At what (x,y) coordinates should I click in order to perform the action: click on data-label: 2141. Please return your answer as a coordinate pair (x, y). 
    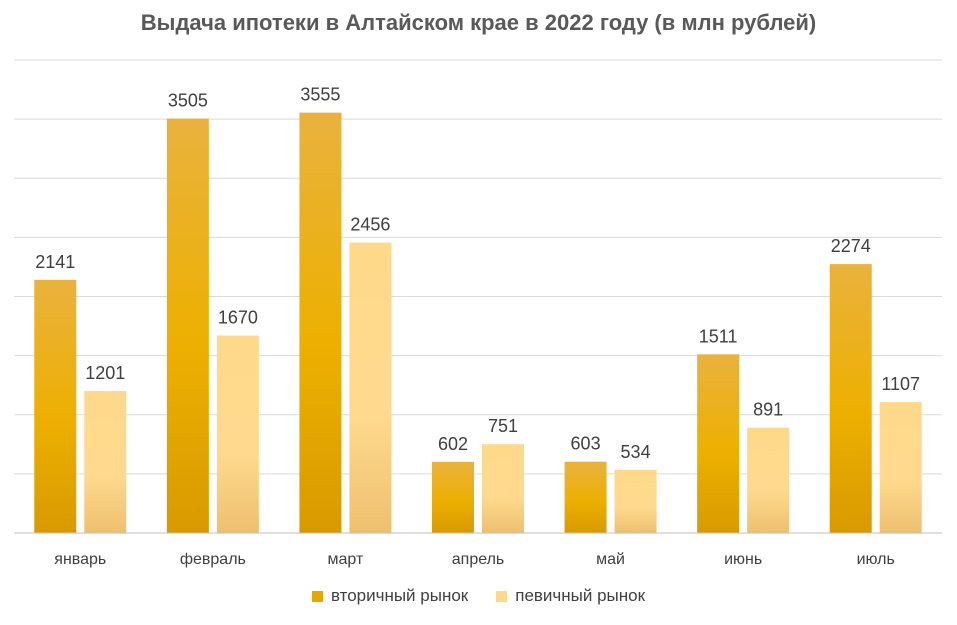
    Looking at the image, I should click on (55, 262).